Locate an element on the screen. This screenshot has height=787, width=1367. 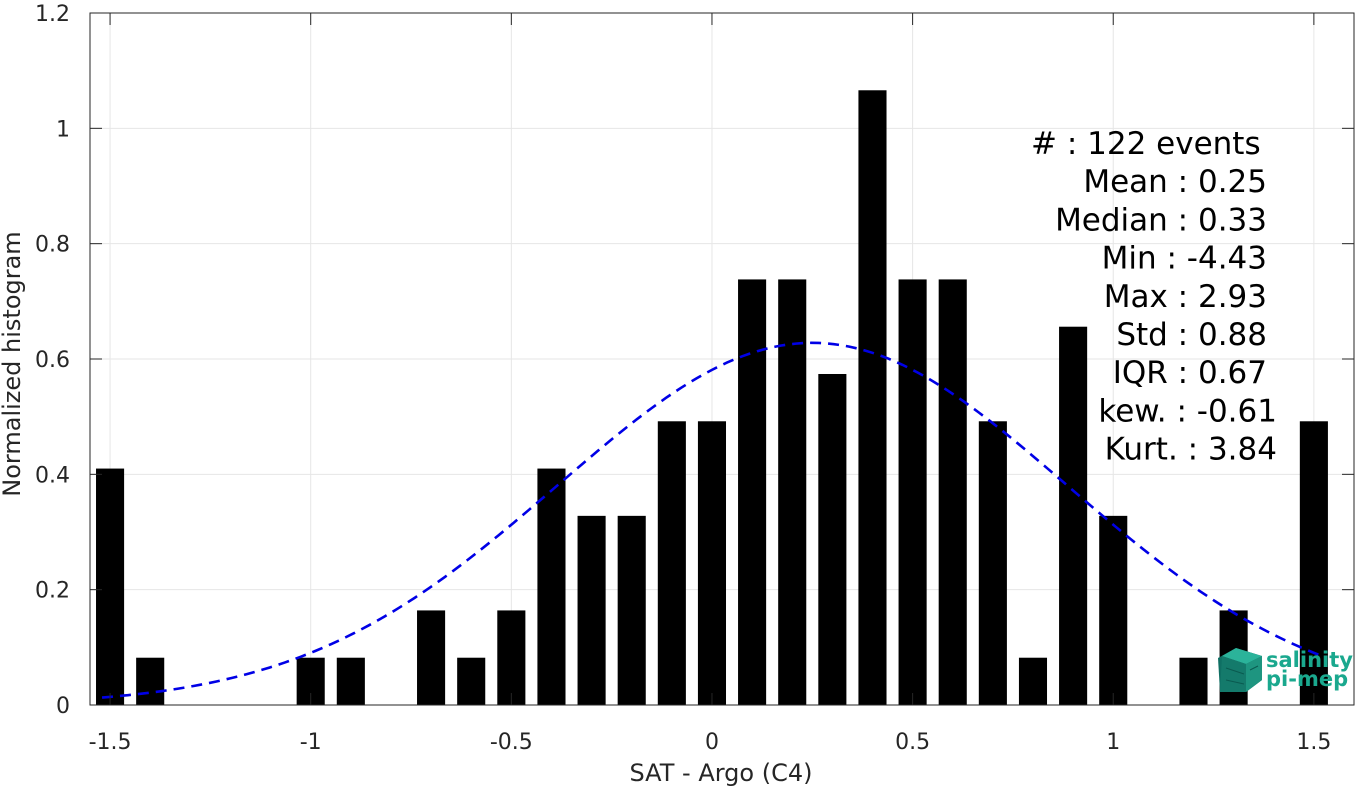
y-tick-label: 0 is located at coordinates (63, 706).